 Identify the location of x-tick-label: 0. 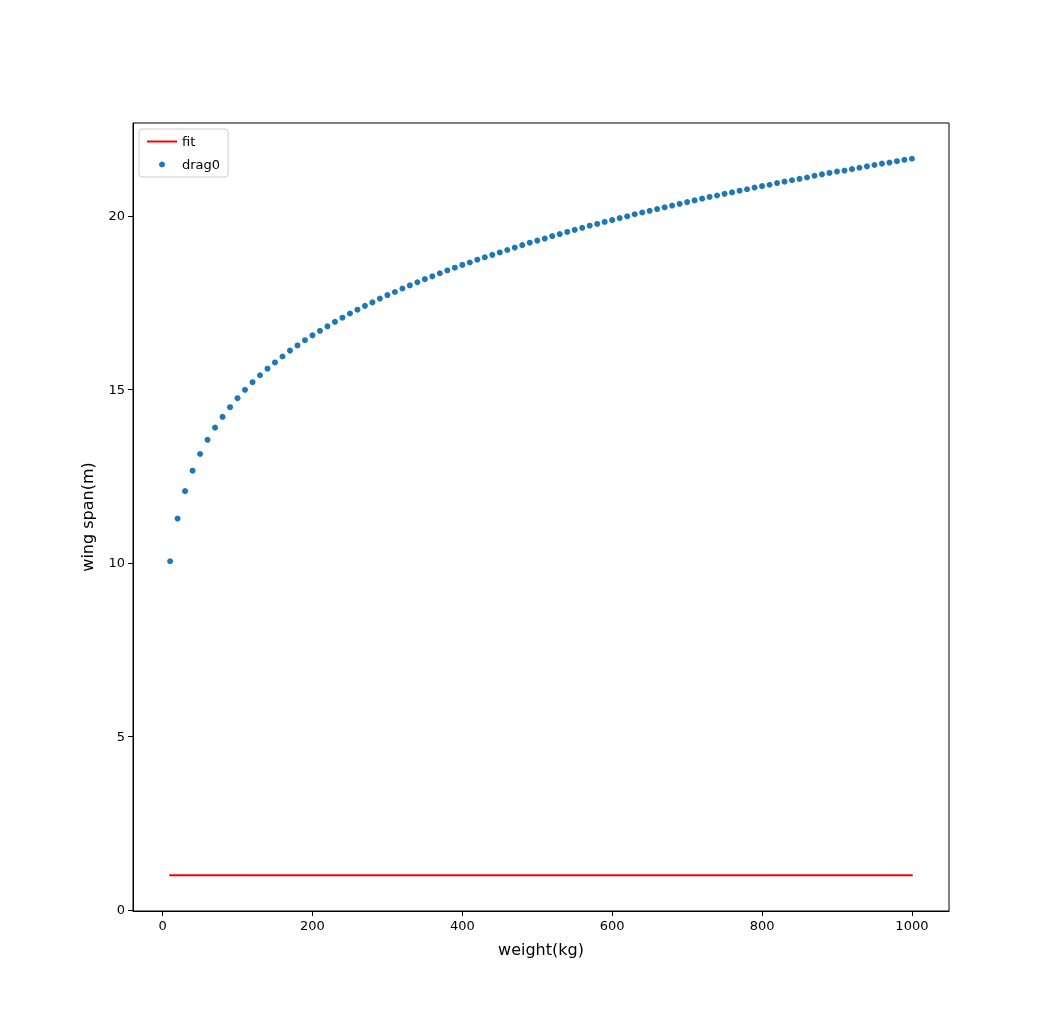
(162, 925).